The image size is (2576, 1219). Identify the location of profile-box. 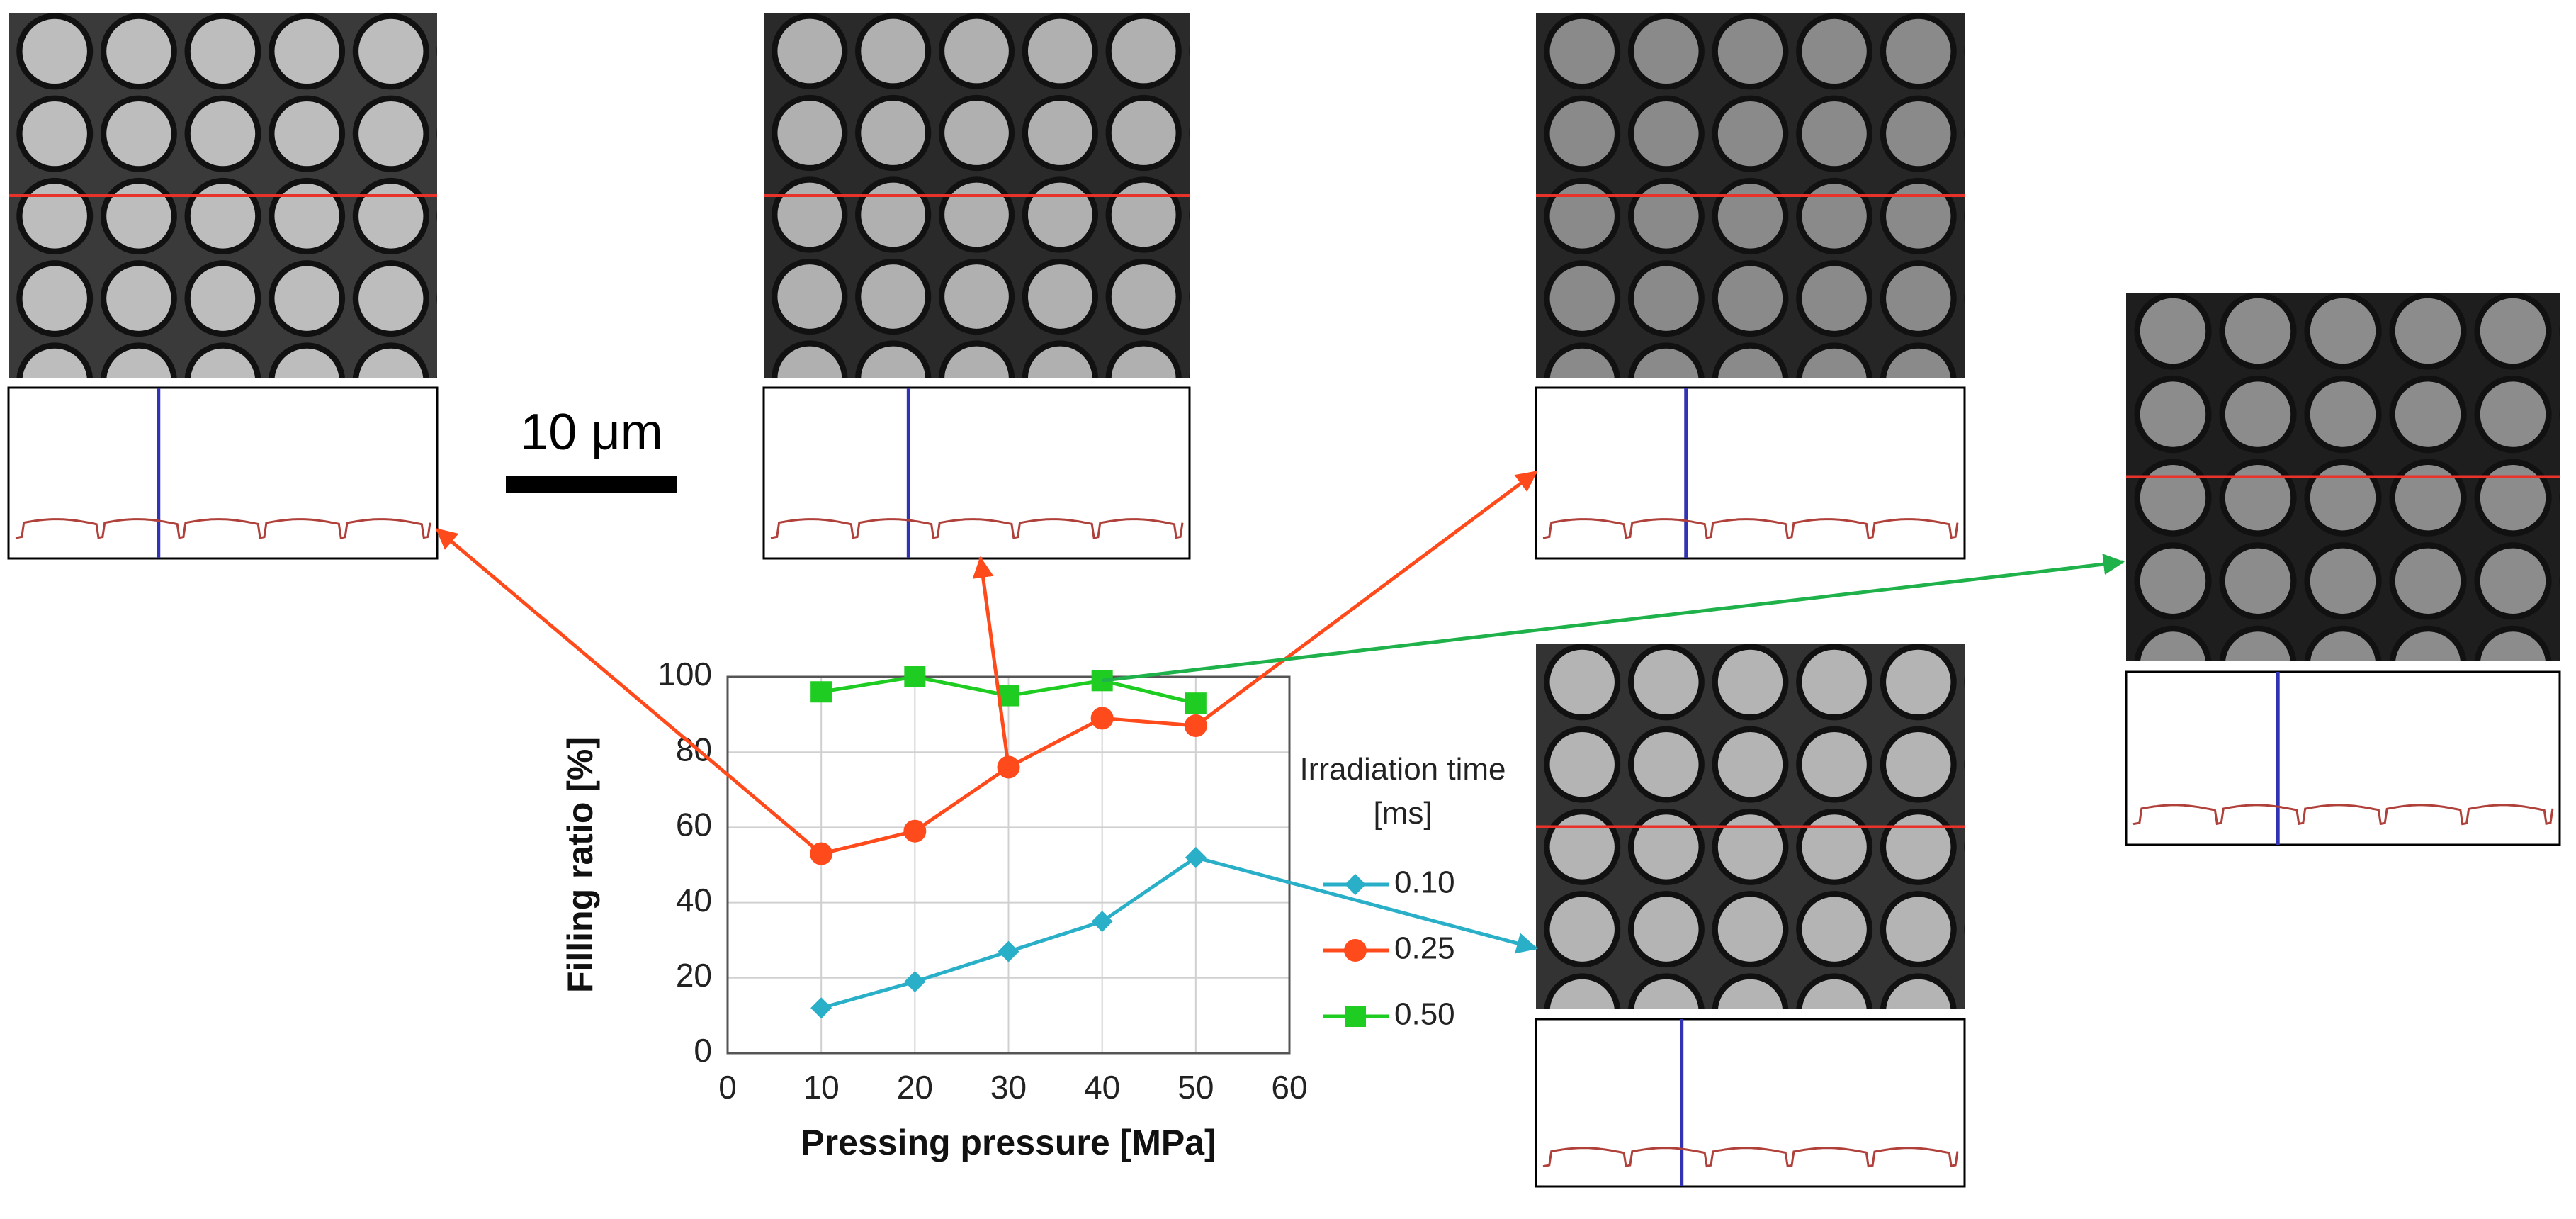
(223, 473).